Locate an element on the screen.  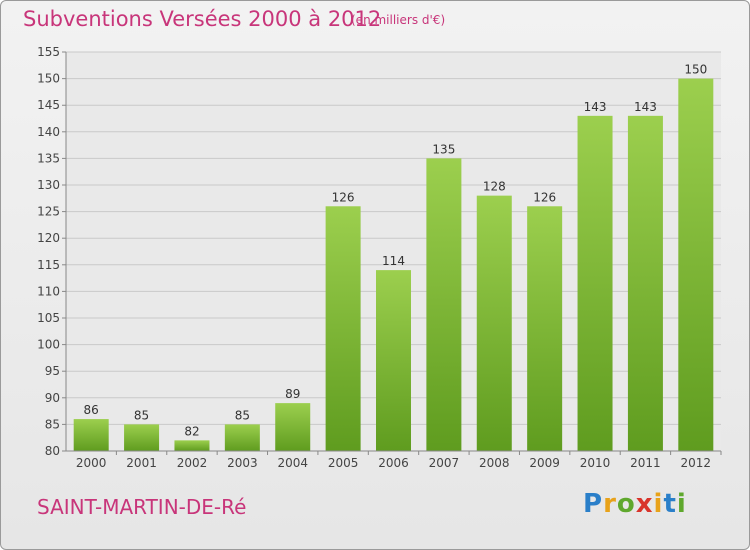
y-tick-label: 150 is located at coordinates (48, 79).